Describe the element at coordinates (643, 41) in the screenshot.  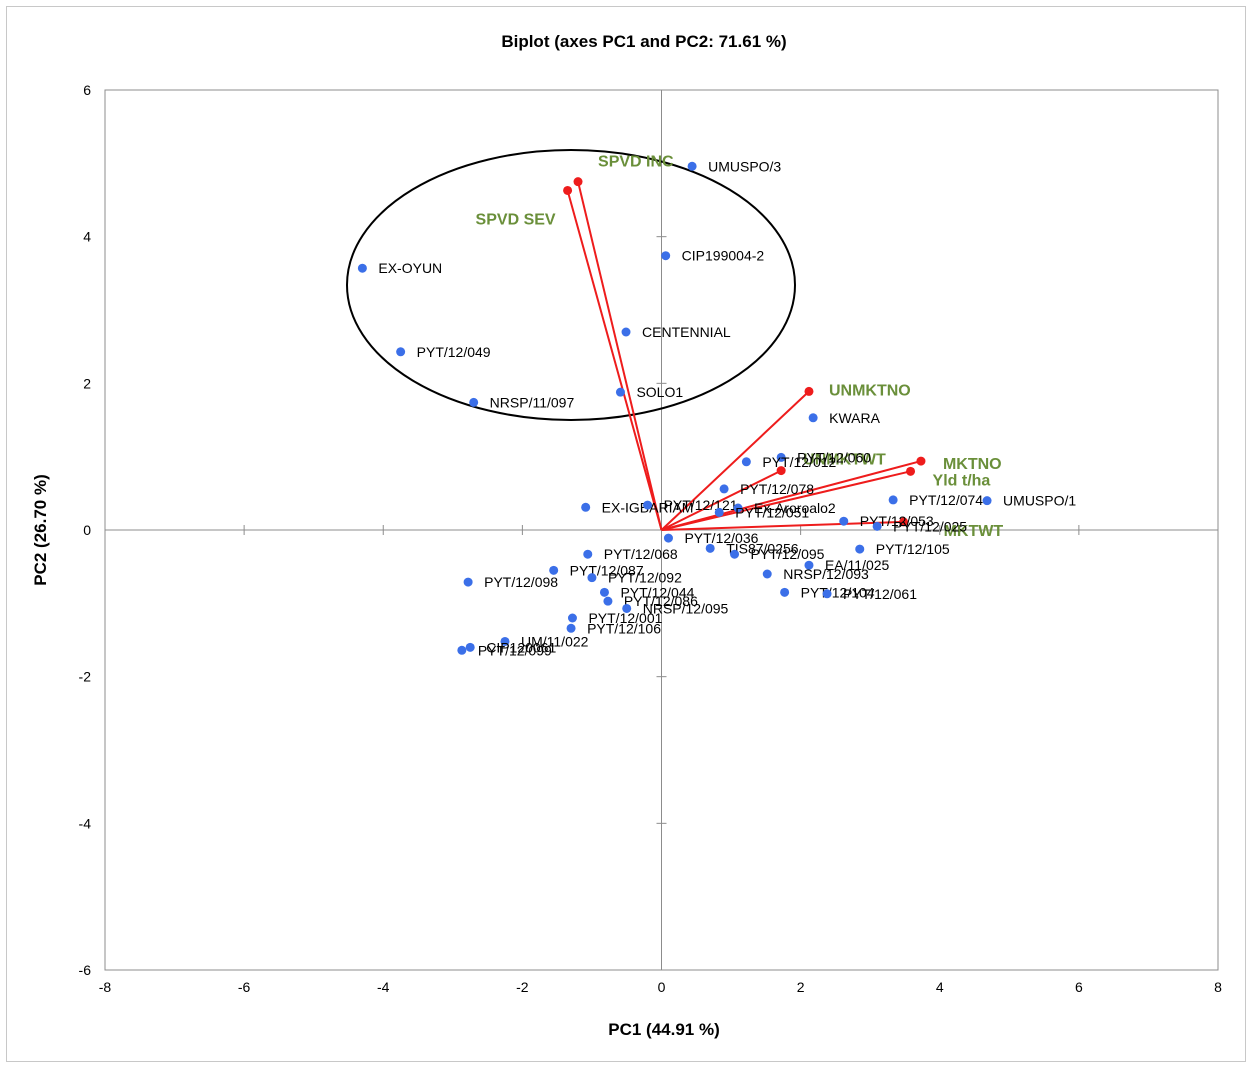
I see `chart-title: Biplot (axes PC1 and PC2: 71.61 %)` at that location.